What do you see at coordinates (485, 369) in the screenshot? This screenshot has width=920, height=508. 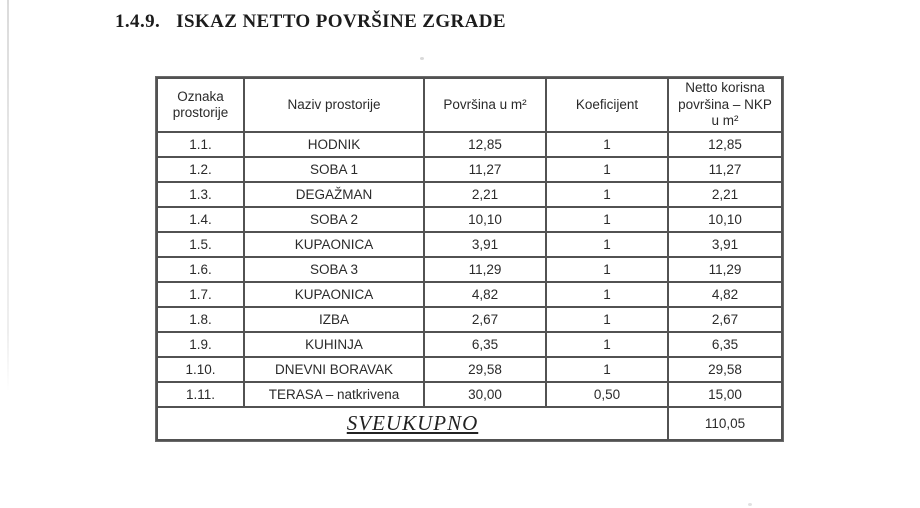 I see `cell-area: 29,58` at bounding box center [485, 369].